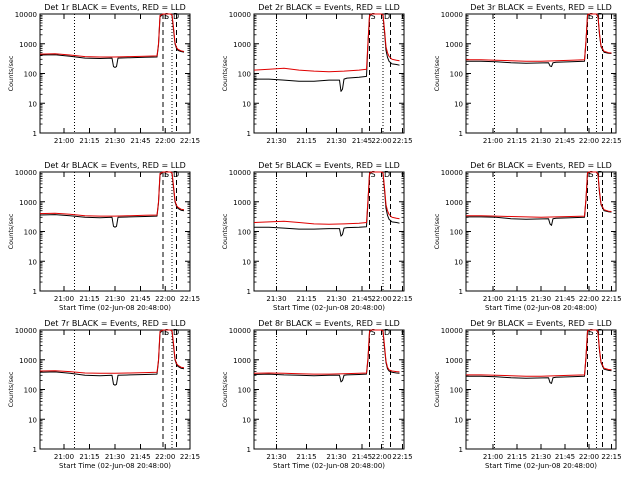 The image size is (640, 480). Describe the element at coordinates (115, 323) in the screenshot. I see `chart-title: Det 7r BLACK = Events, RED = LLD` at that location.